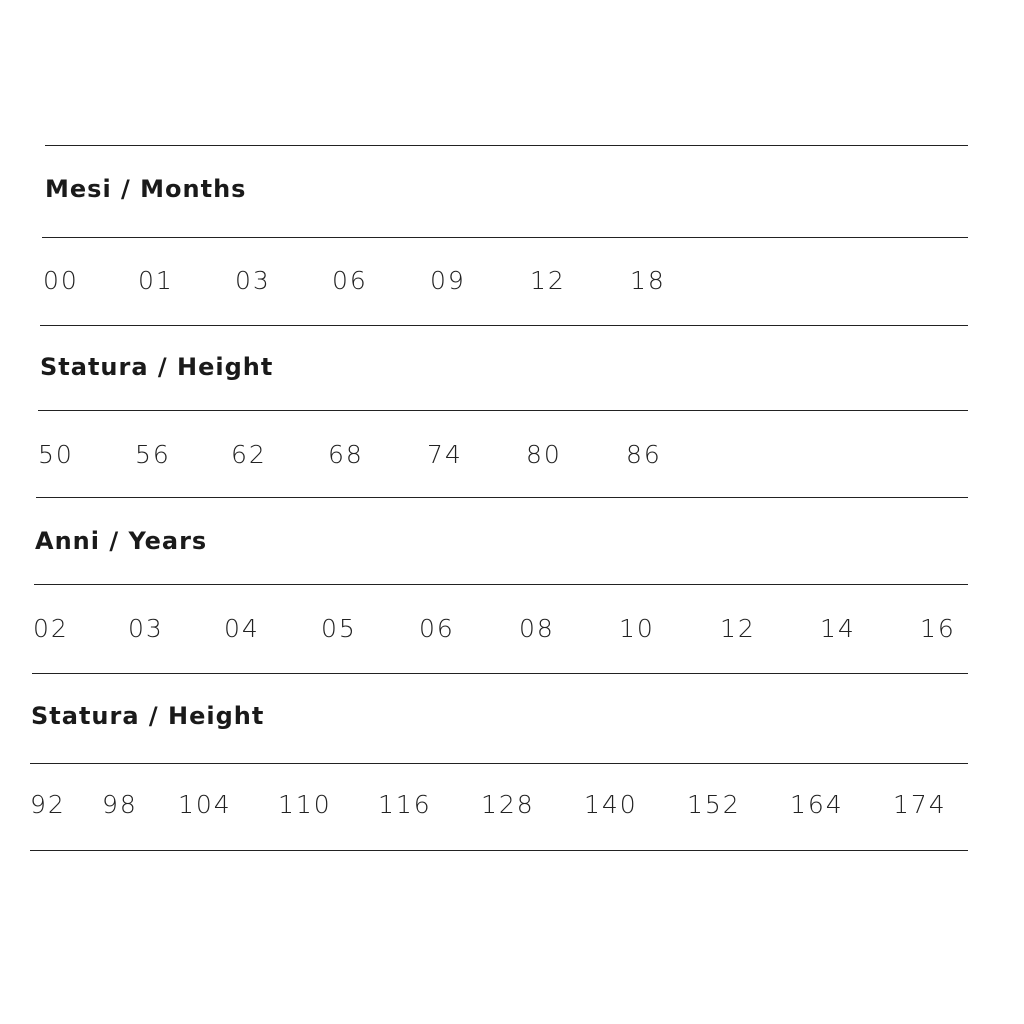 This screenshot has width=1024, height=1024. I want to click on size-value: 68, so click(346, 454).